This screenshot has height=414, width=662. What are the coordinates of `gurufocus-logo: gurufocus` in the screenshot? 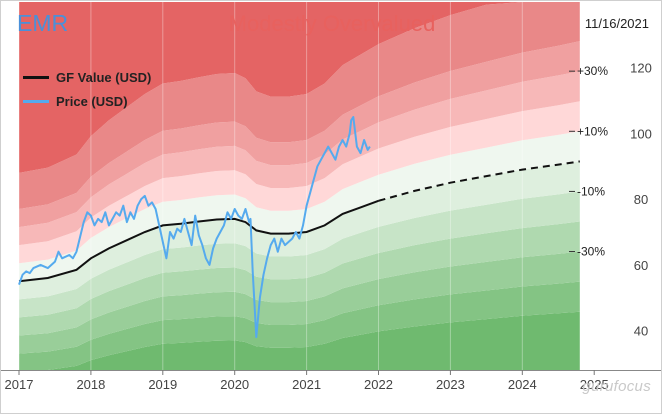 It's located at (616, 386).